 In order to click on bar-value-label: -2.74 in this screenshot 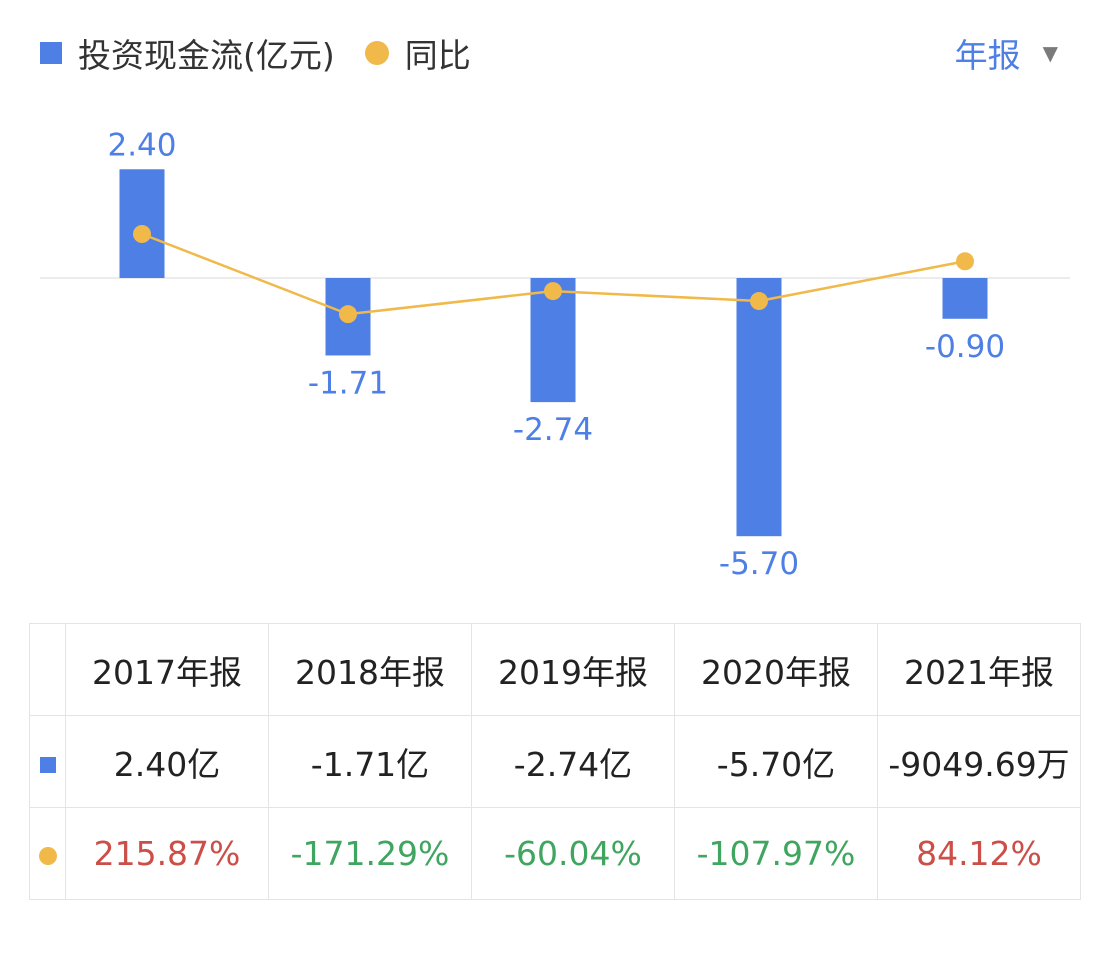, I will do `click(553, 430)`.